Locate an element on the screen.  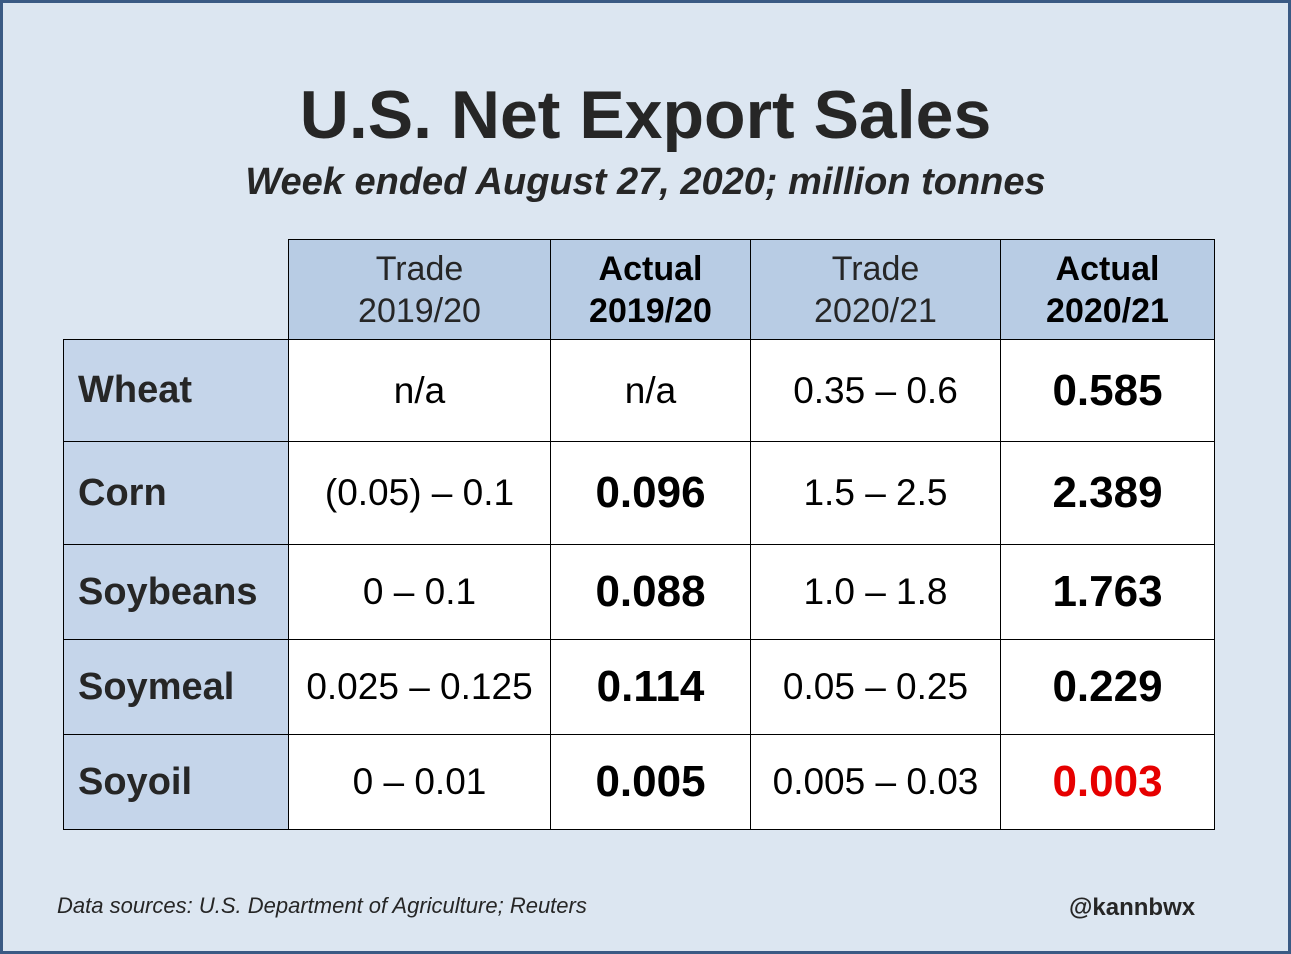
row-label: Corn is located at coordinates (176, 493).